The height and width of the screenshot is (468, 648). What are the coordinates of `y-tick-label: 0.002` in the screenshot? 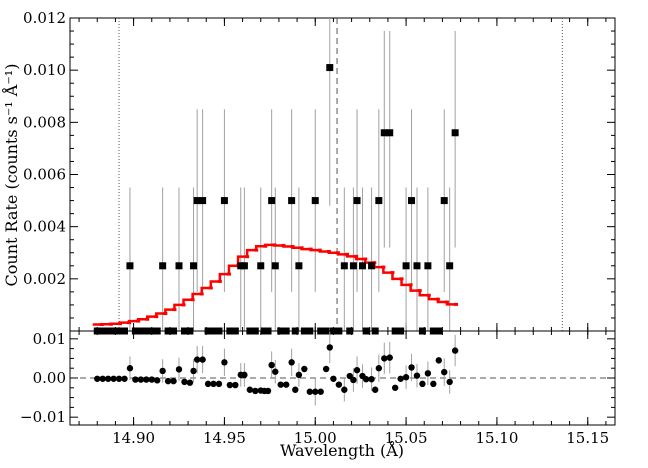 It's located at (44, 279).